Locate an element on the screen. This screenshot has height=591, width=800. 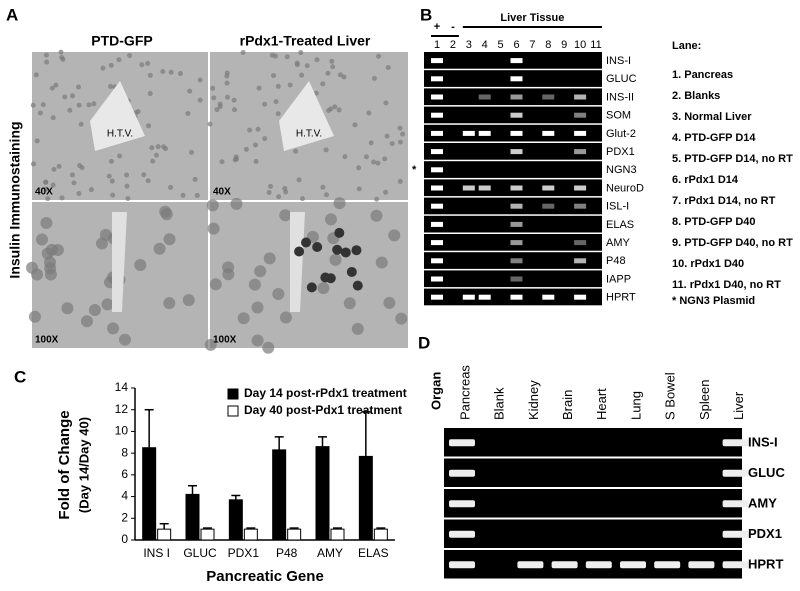
panel-label: A is located at coordinates (12, 14).